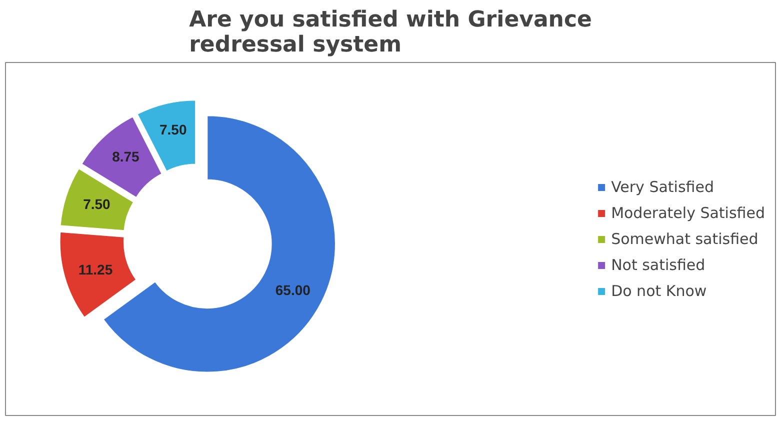 The width and height of the screenshot is (782, 424). I want to click on legend-label: Do not Know, so click(659, 291).